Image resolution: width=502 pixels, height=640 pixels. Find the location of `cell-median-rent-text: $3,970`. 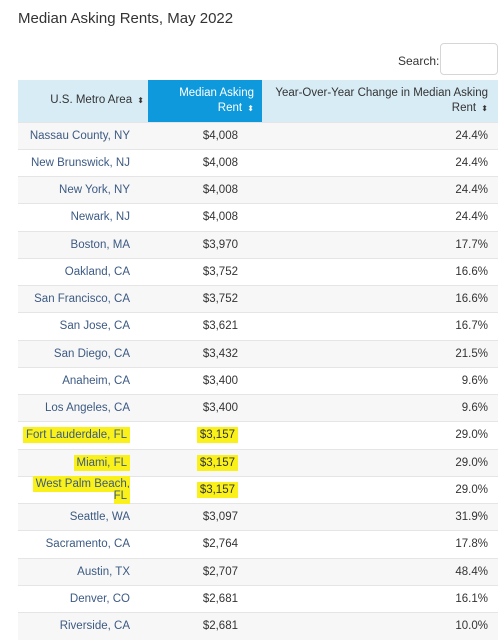

cell-median-rent-text: $3,970 is located at coordinates (220, 244).